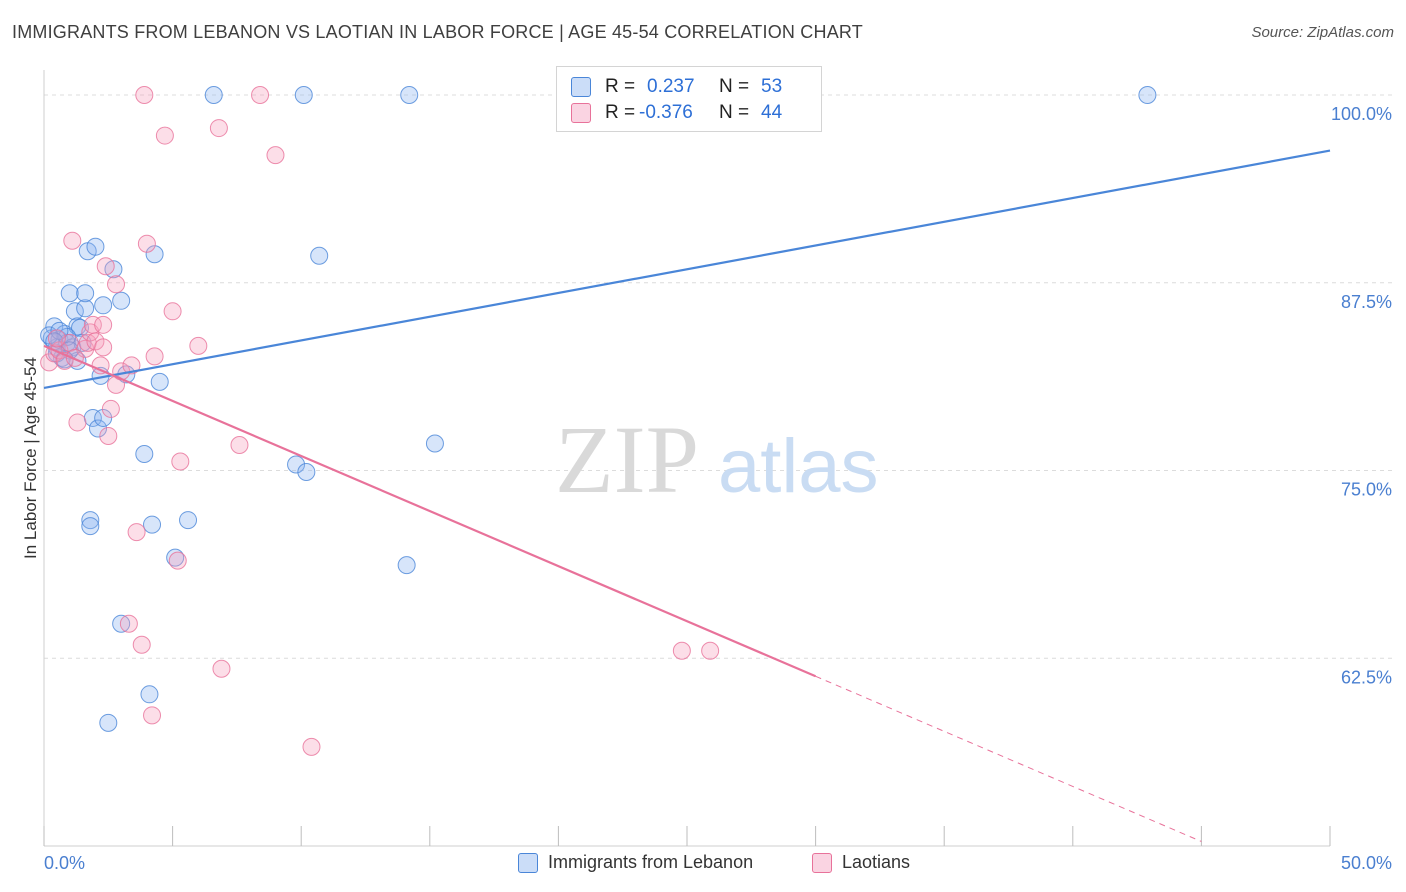 The width and height of the screenshot is (1406, 892). I want to click on bottom-legend-swatch-laotians, so click(822, 862).